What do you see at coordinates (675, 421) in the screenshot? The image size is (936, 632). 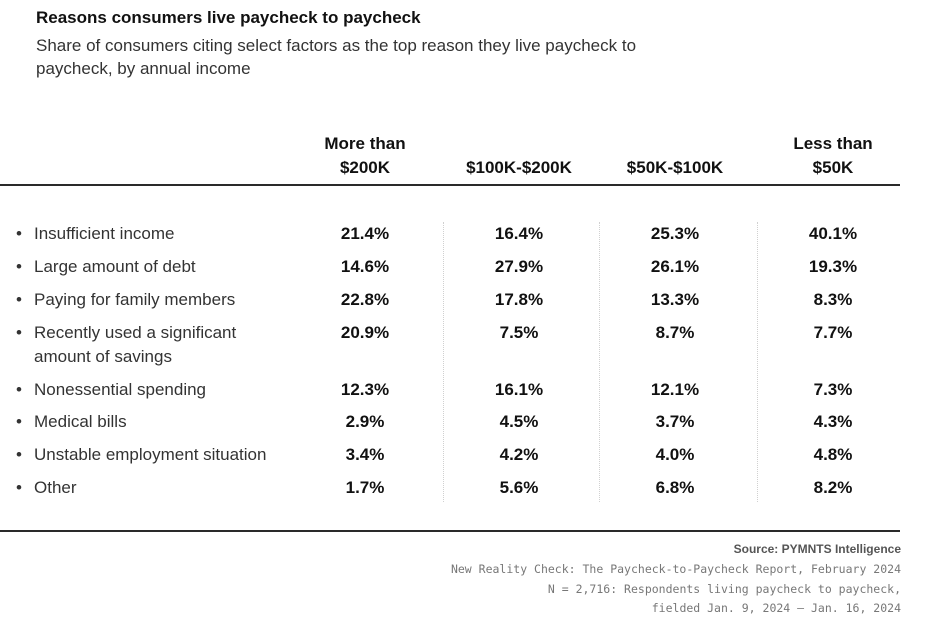 I see `table-cell: 3.7%` at bounding box center [675, 421].